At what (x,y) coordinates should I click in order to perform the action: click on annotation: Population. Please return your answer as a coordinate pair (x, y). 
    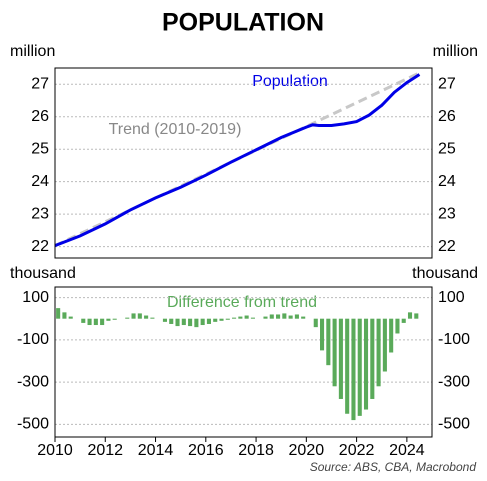
    Looking at the image, I should click on (290, 81).